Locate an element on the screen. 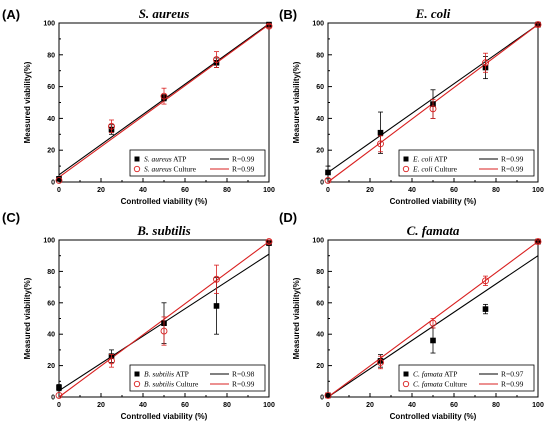  legend-entry: E. coli ATP is located at coordinates (429, 159).